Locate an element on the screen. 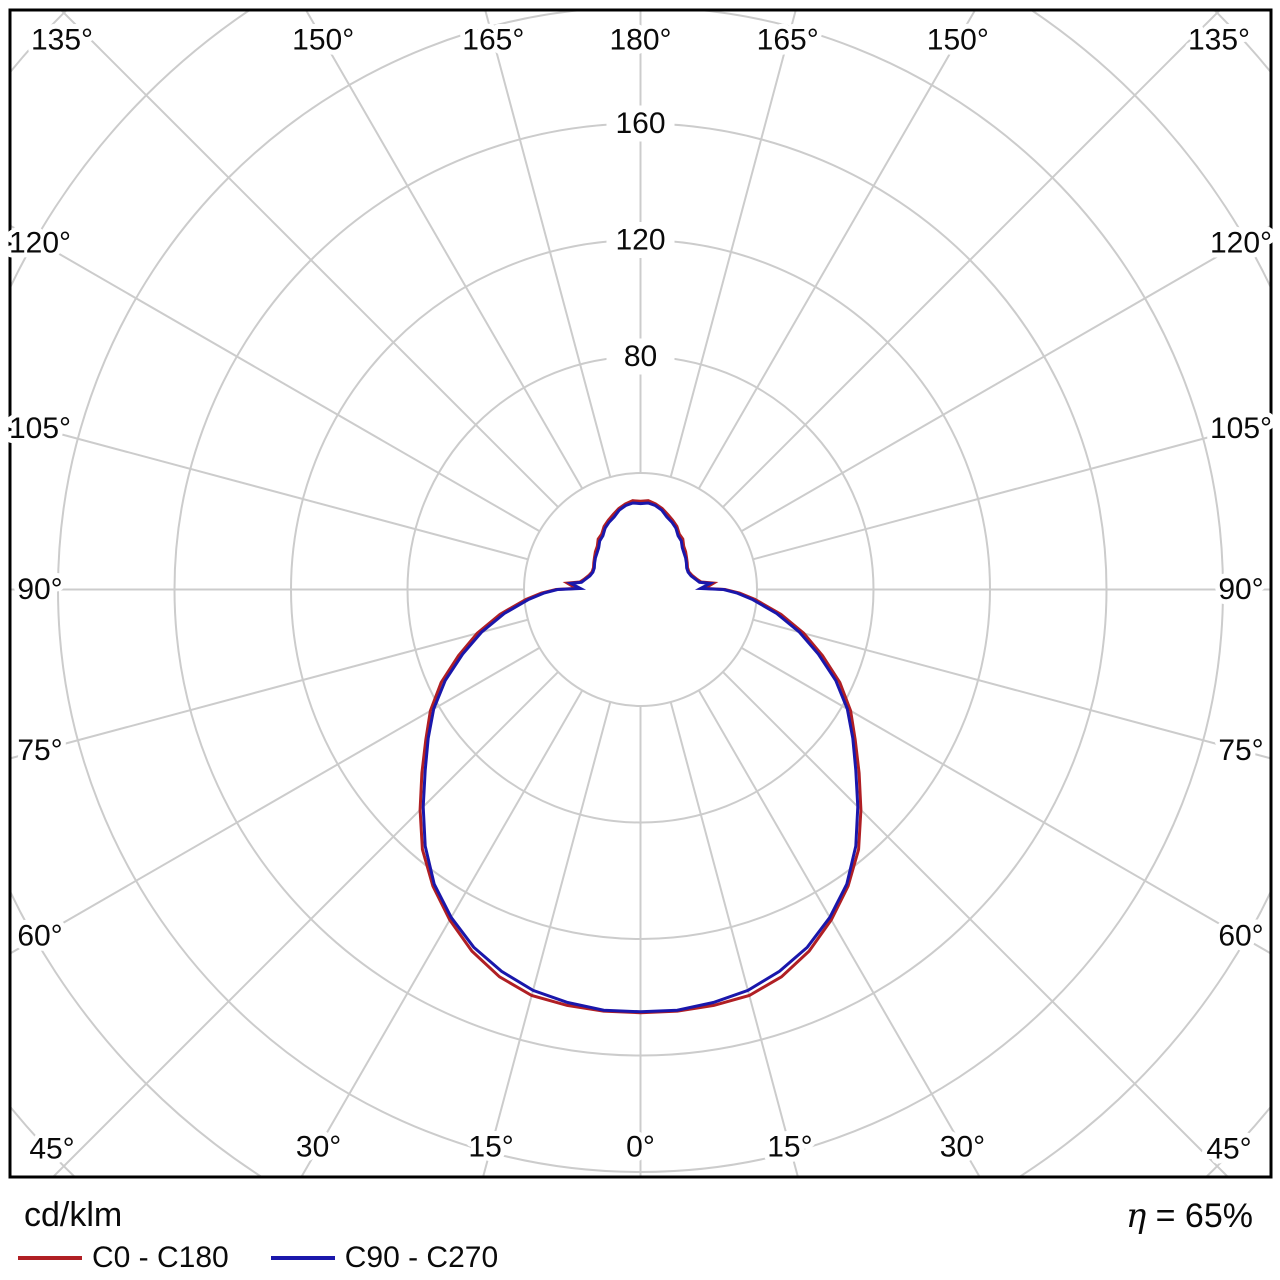 This screenshot has height=1280, width=1280. ring-label-80: 80 is located at coordinates (640, 356).